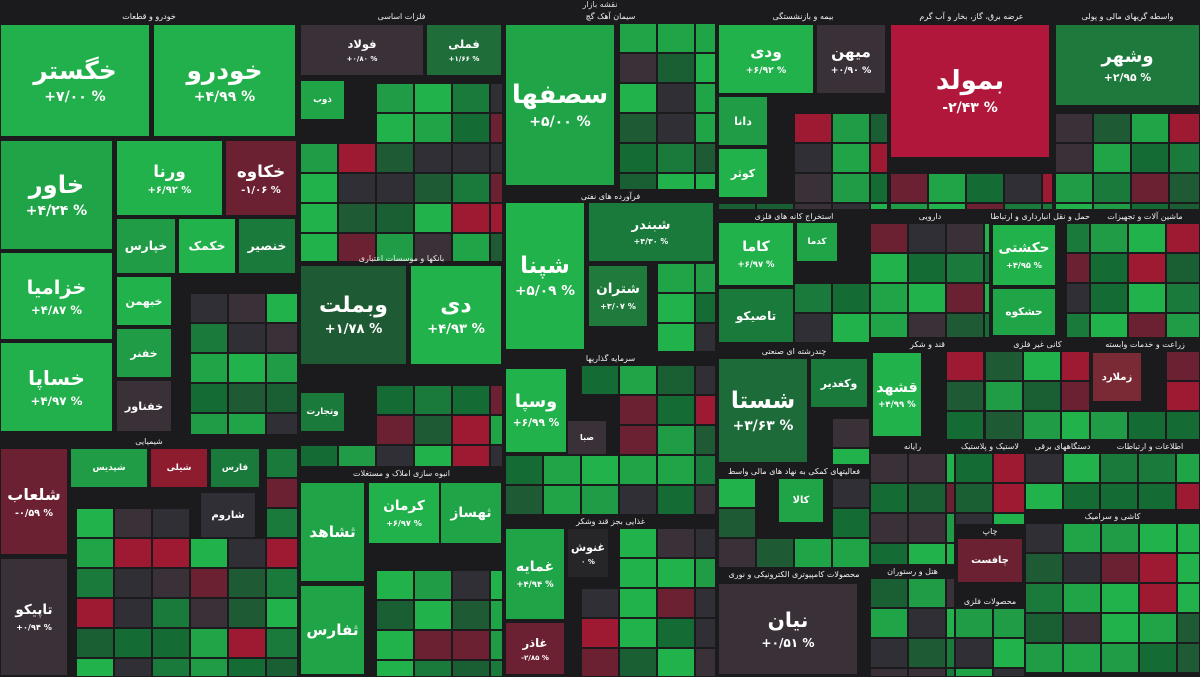 The height and width of the screenshot is (677, 1200). Describe the element at coordinates (756, 315) in the screenshot. I see `stock-tile: تاصیکو` at that location.